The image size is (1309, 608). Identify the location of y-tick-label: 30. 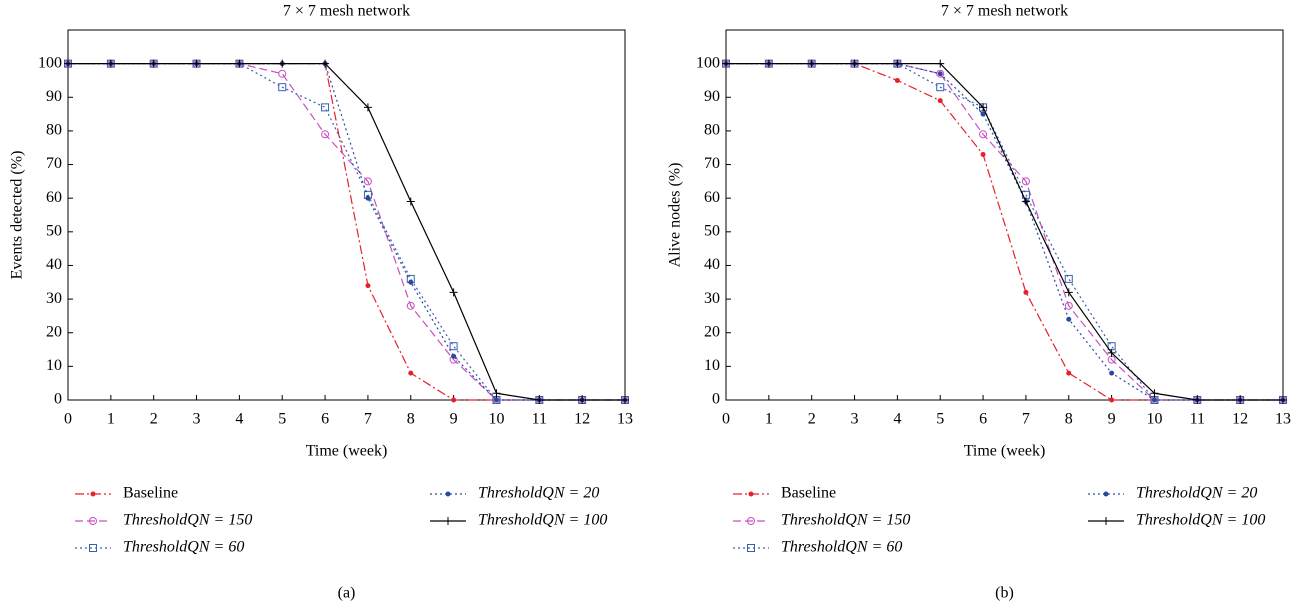
(712, 298).